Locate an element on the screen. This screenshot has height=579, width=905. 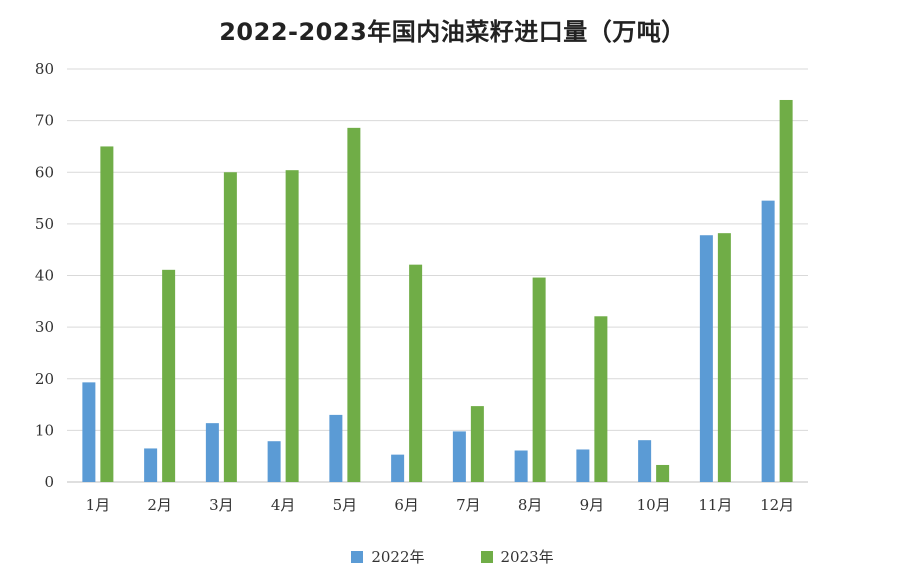
legend-item-2022: 2022年 is located at coordinates (388, 556).